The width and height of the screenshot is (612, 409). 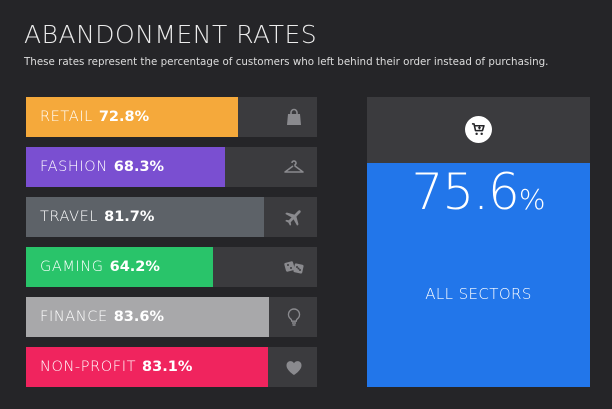 I want to click on bar-label: GAMING 64.2%, so click(x=100, y=267).